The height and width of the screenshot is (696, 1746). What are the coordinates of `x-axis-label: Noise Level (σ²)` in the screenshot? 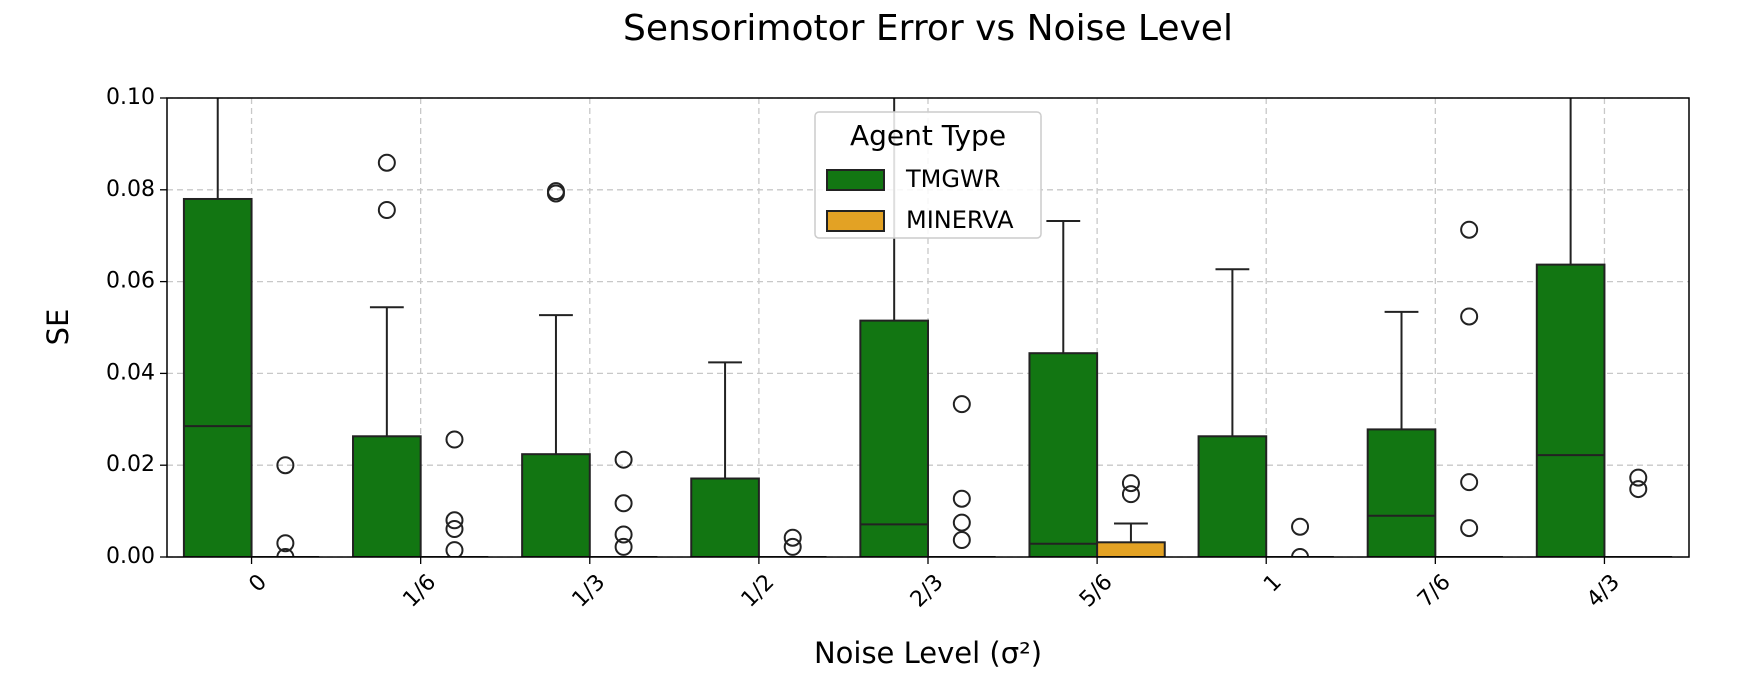 It's located at (928, 653).